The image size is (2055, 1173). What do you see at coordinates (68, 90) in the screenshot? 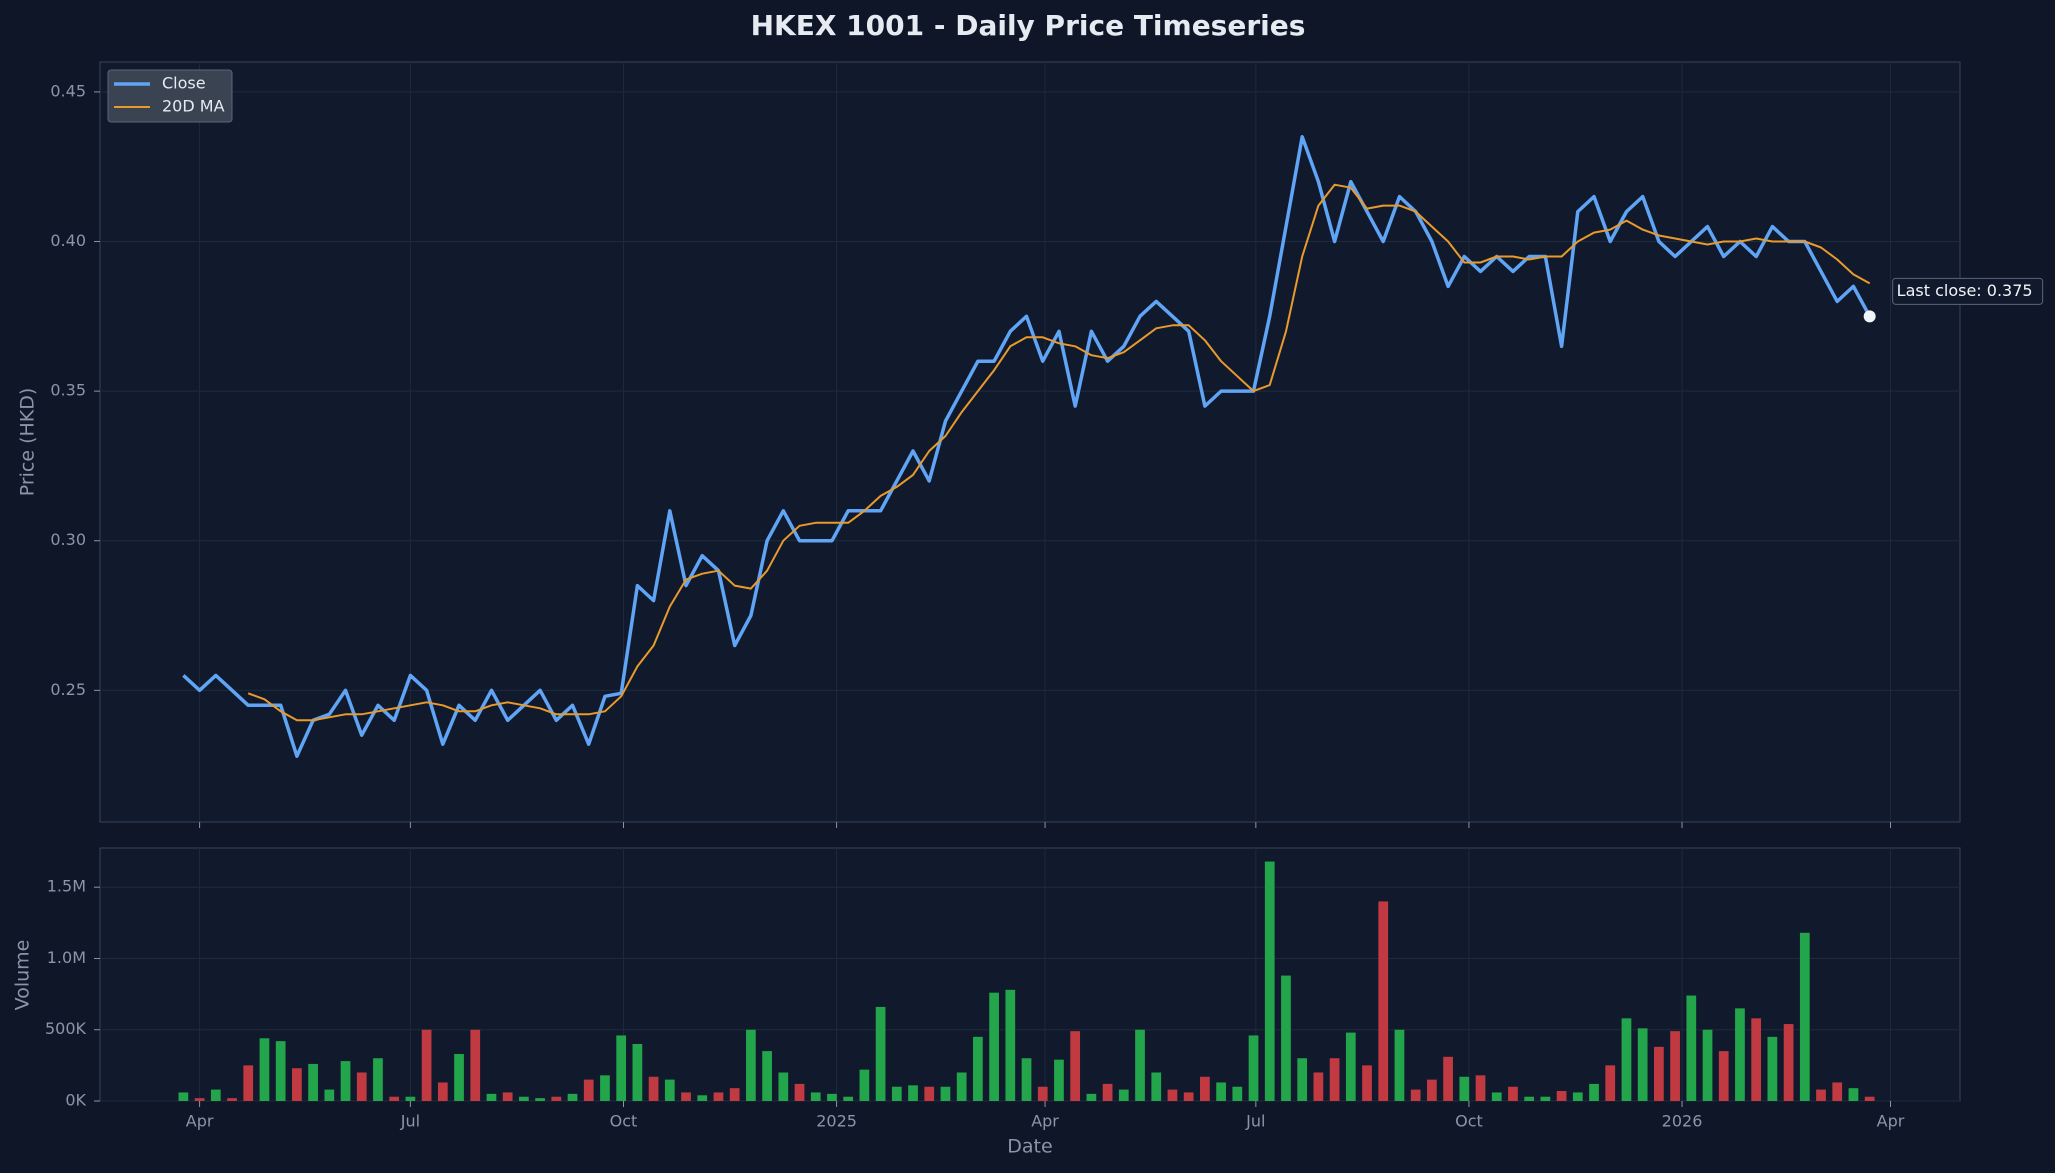
I see `y-tick-label: 0.45` at bounding box center [68, 90].